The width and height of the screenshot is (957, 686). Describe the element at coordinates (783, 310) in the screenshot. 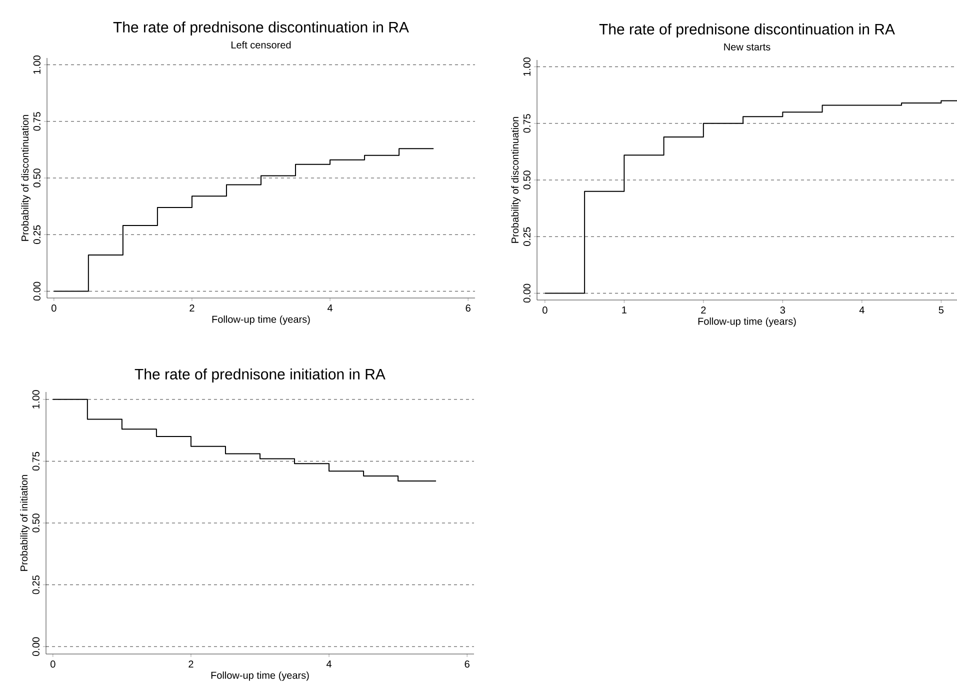

I see `x-tick-label: 3` at that location.